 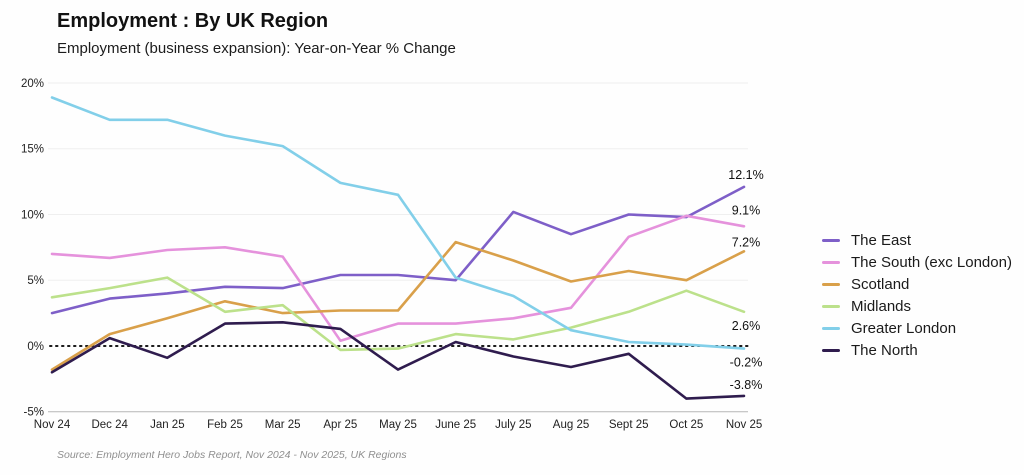 I want to click on y-tick-label: 5%, so click(x=35, y=281).